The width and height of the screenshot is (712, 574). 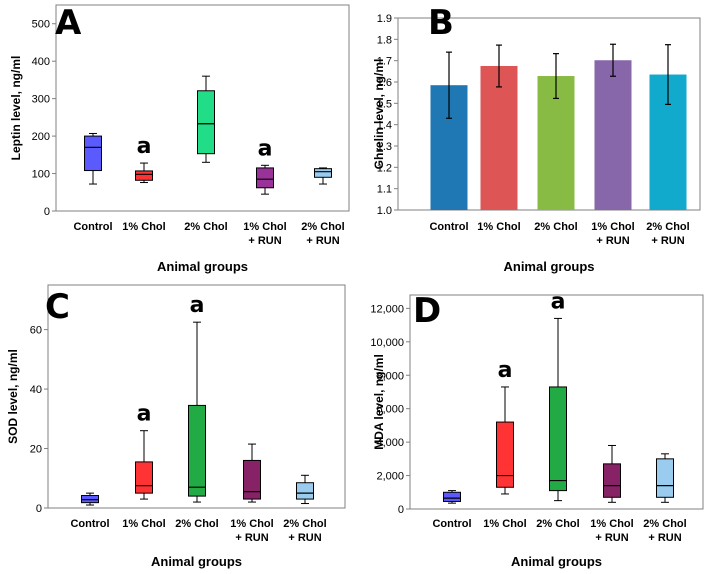 I want to click on y-tick-label: 1.7, so click(x=384, y=62).